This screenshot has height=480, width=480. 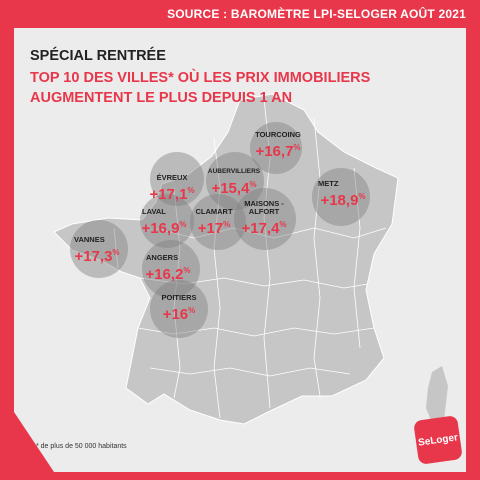 I want to click on price-change: +17,3%, so click(x=97, y=256).